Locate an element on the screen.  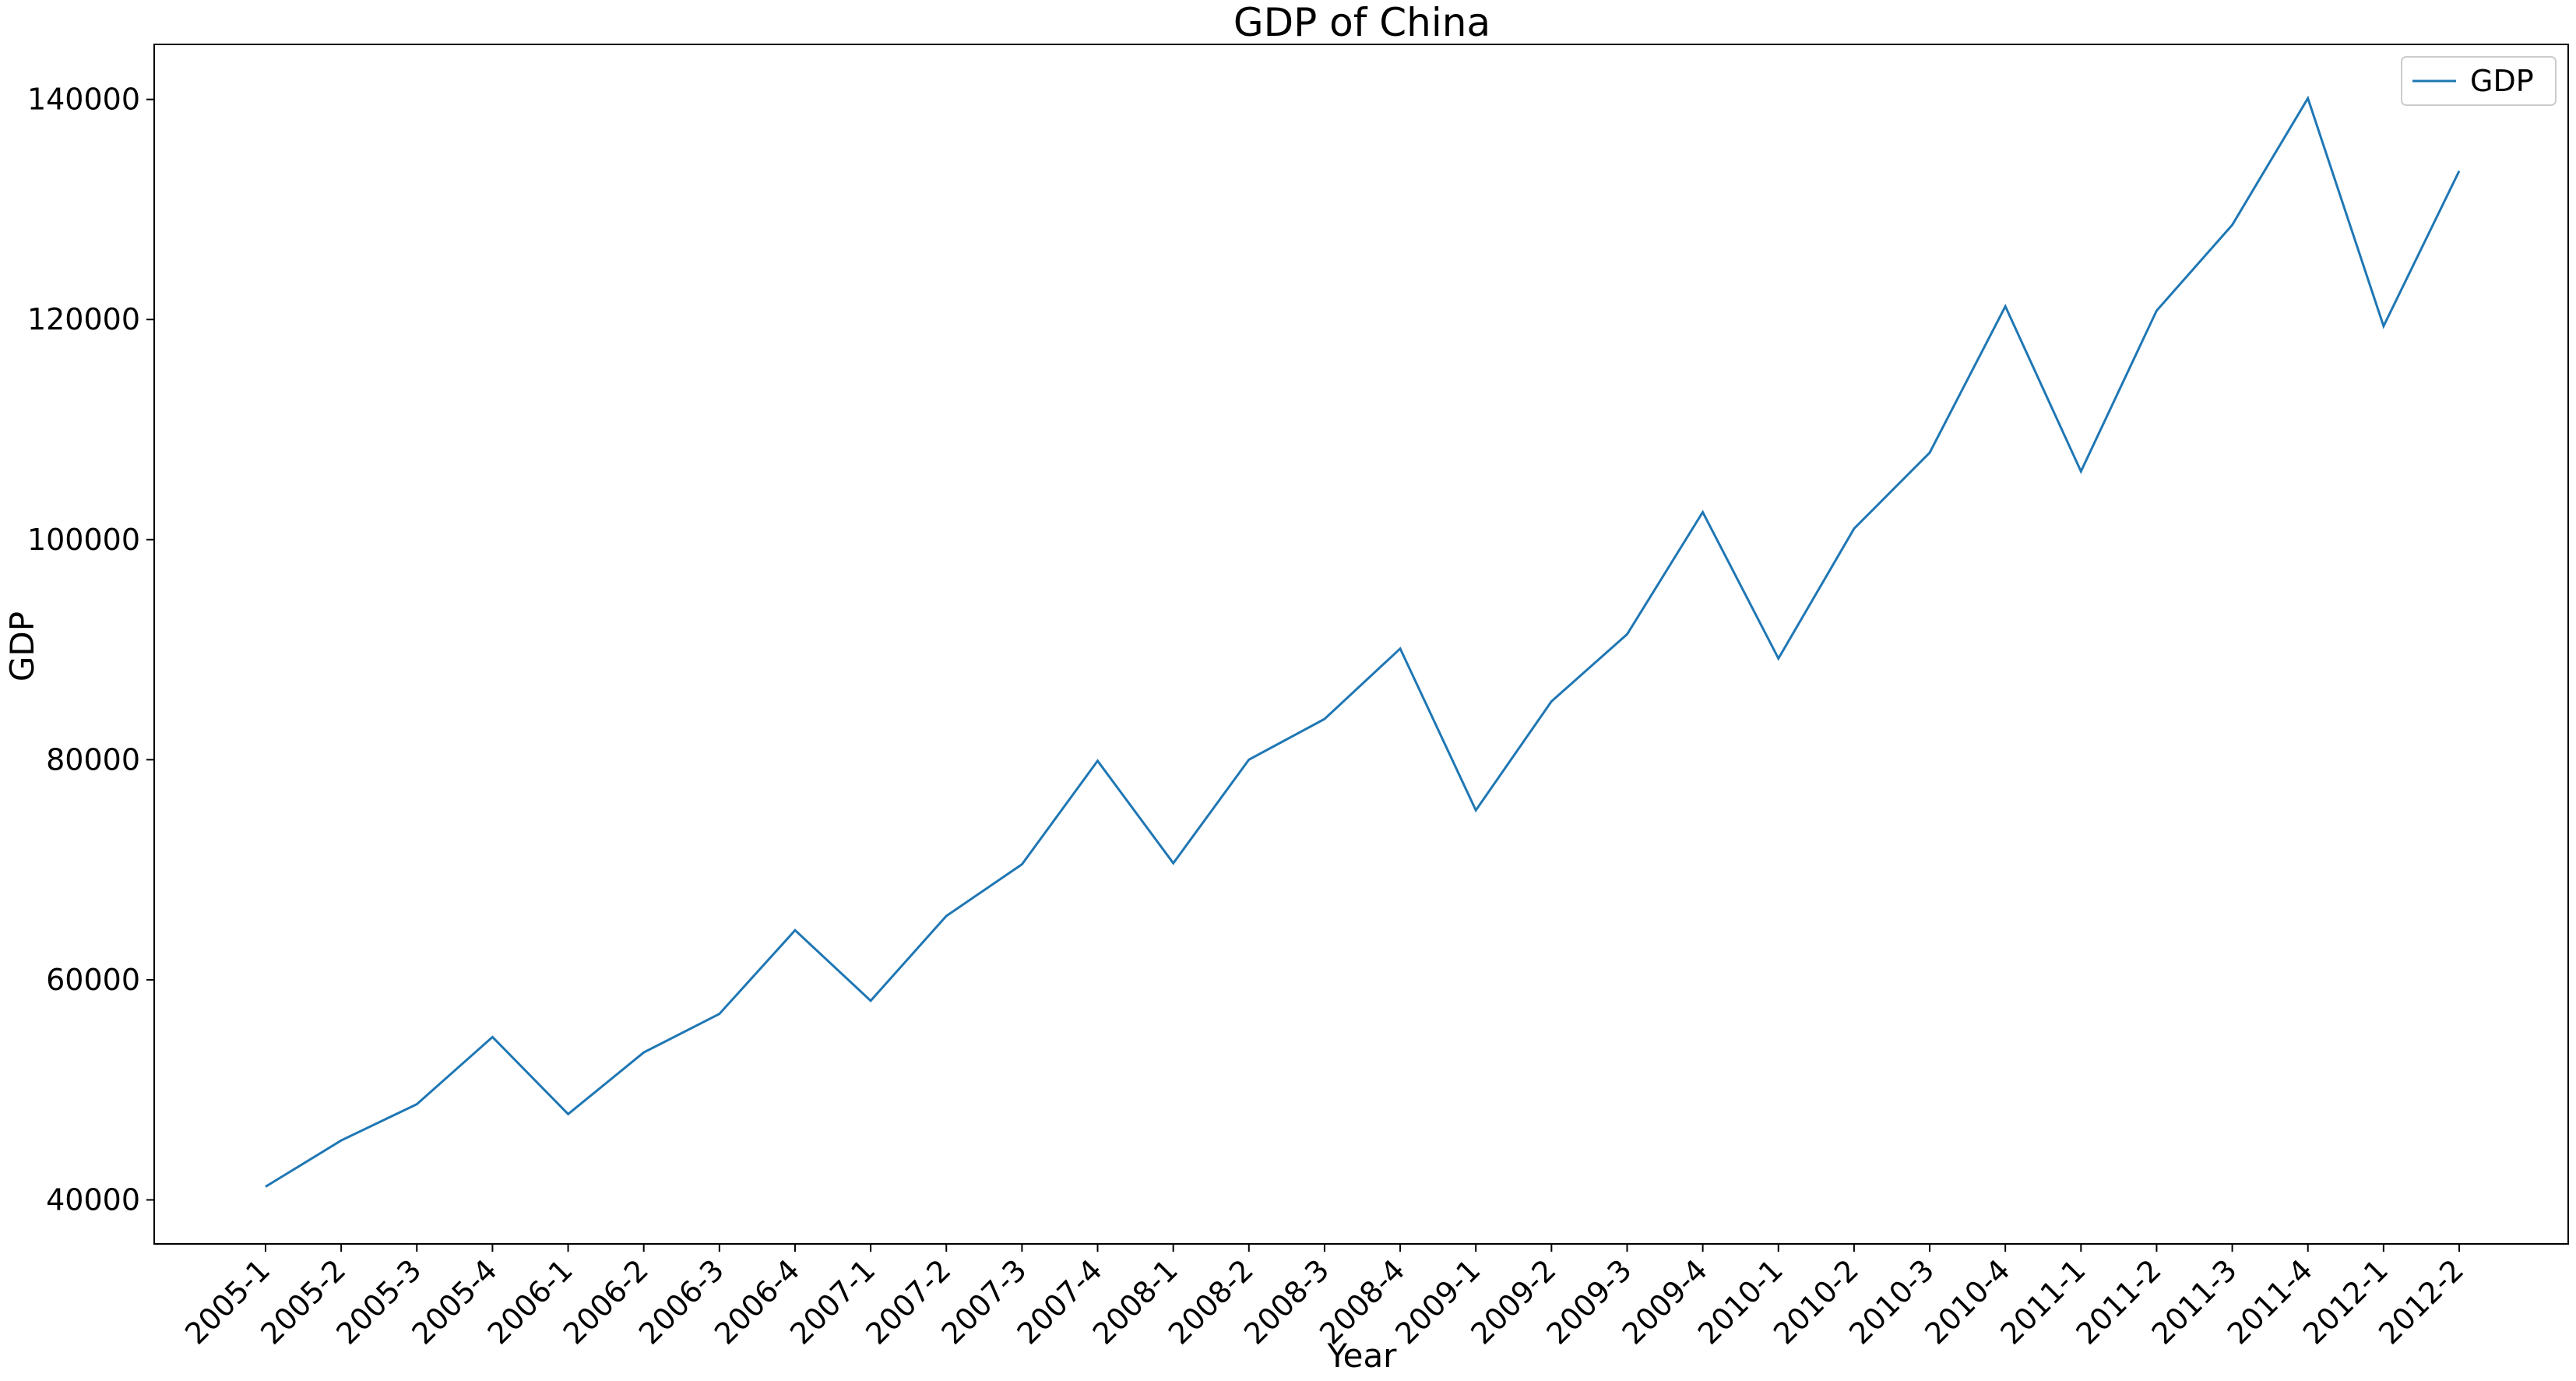
legend-label: GDP is located at coordinates (2502, 81).